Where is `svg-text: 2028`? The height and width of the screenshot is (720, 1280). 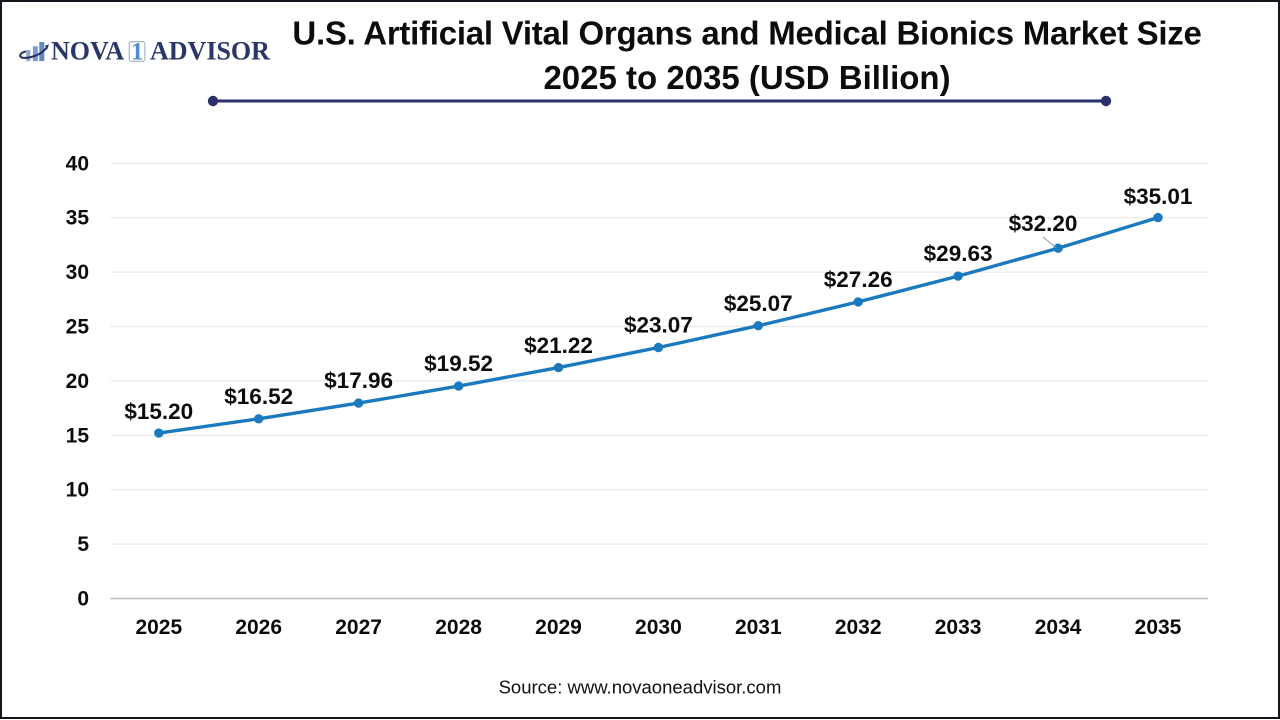 svg-text: 2028 is located at coordinates (458, 627).